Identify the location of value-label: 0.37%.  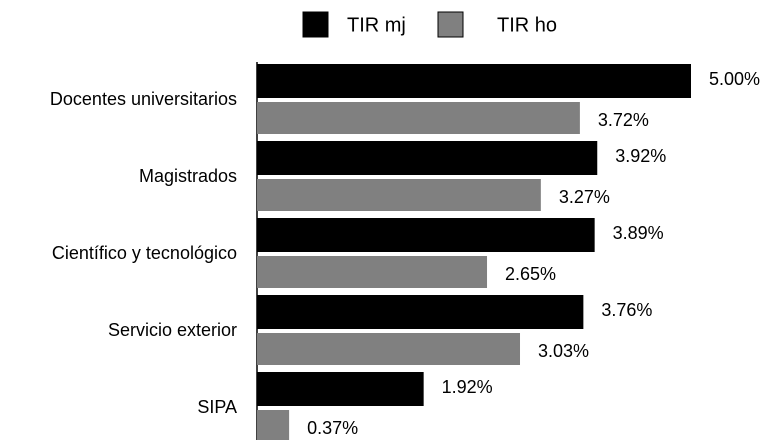
(332, 428).